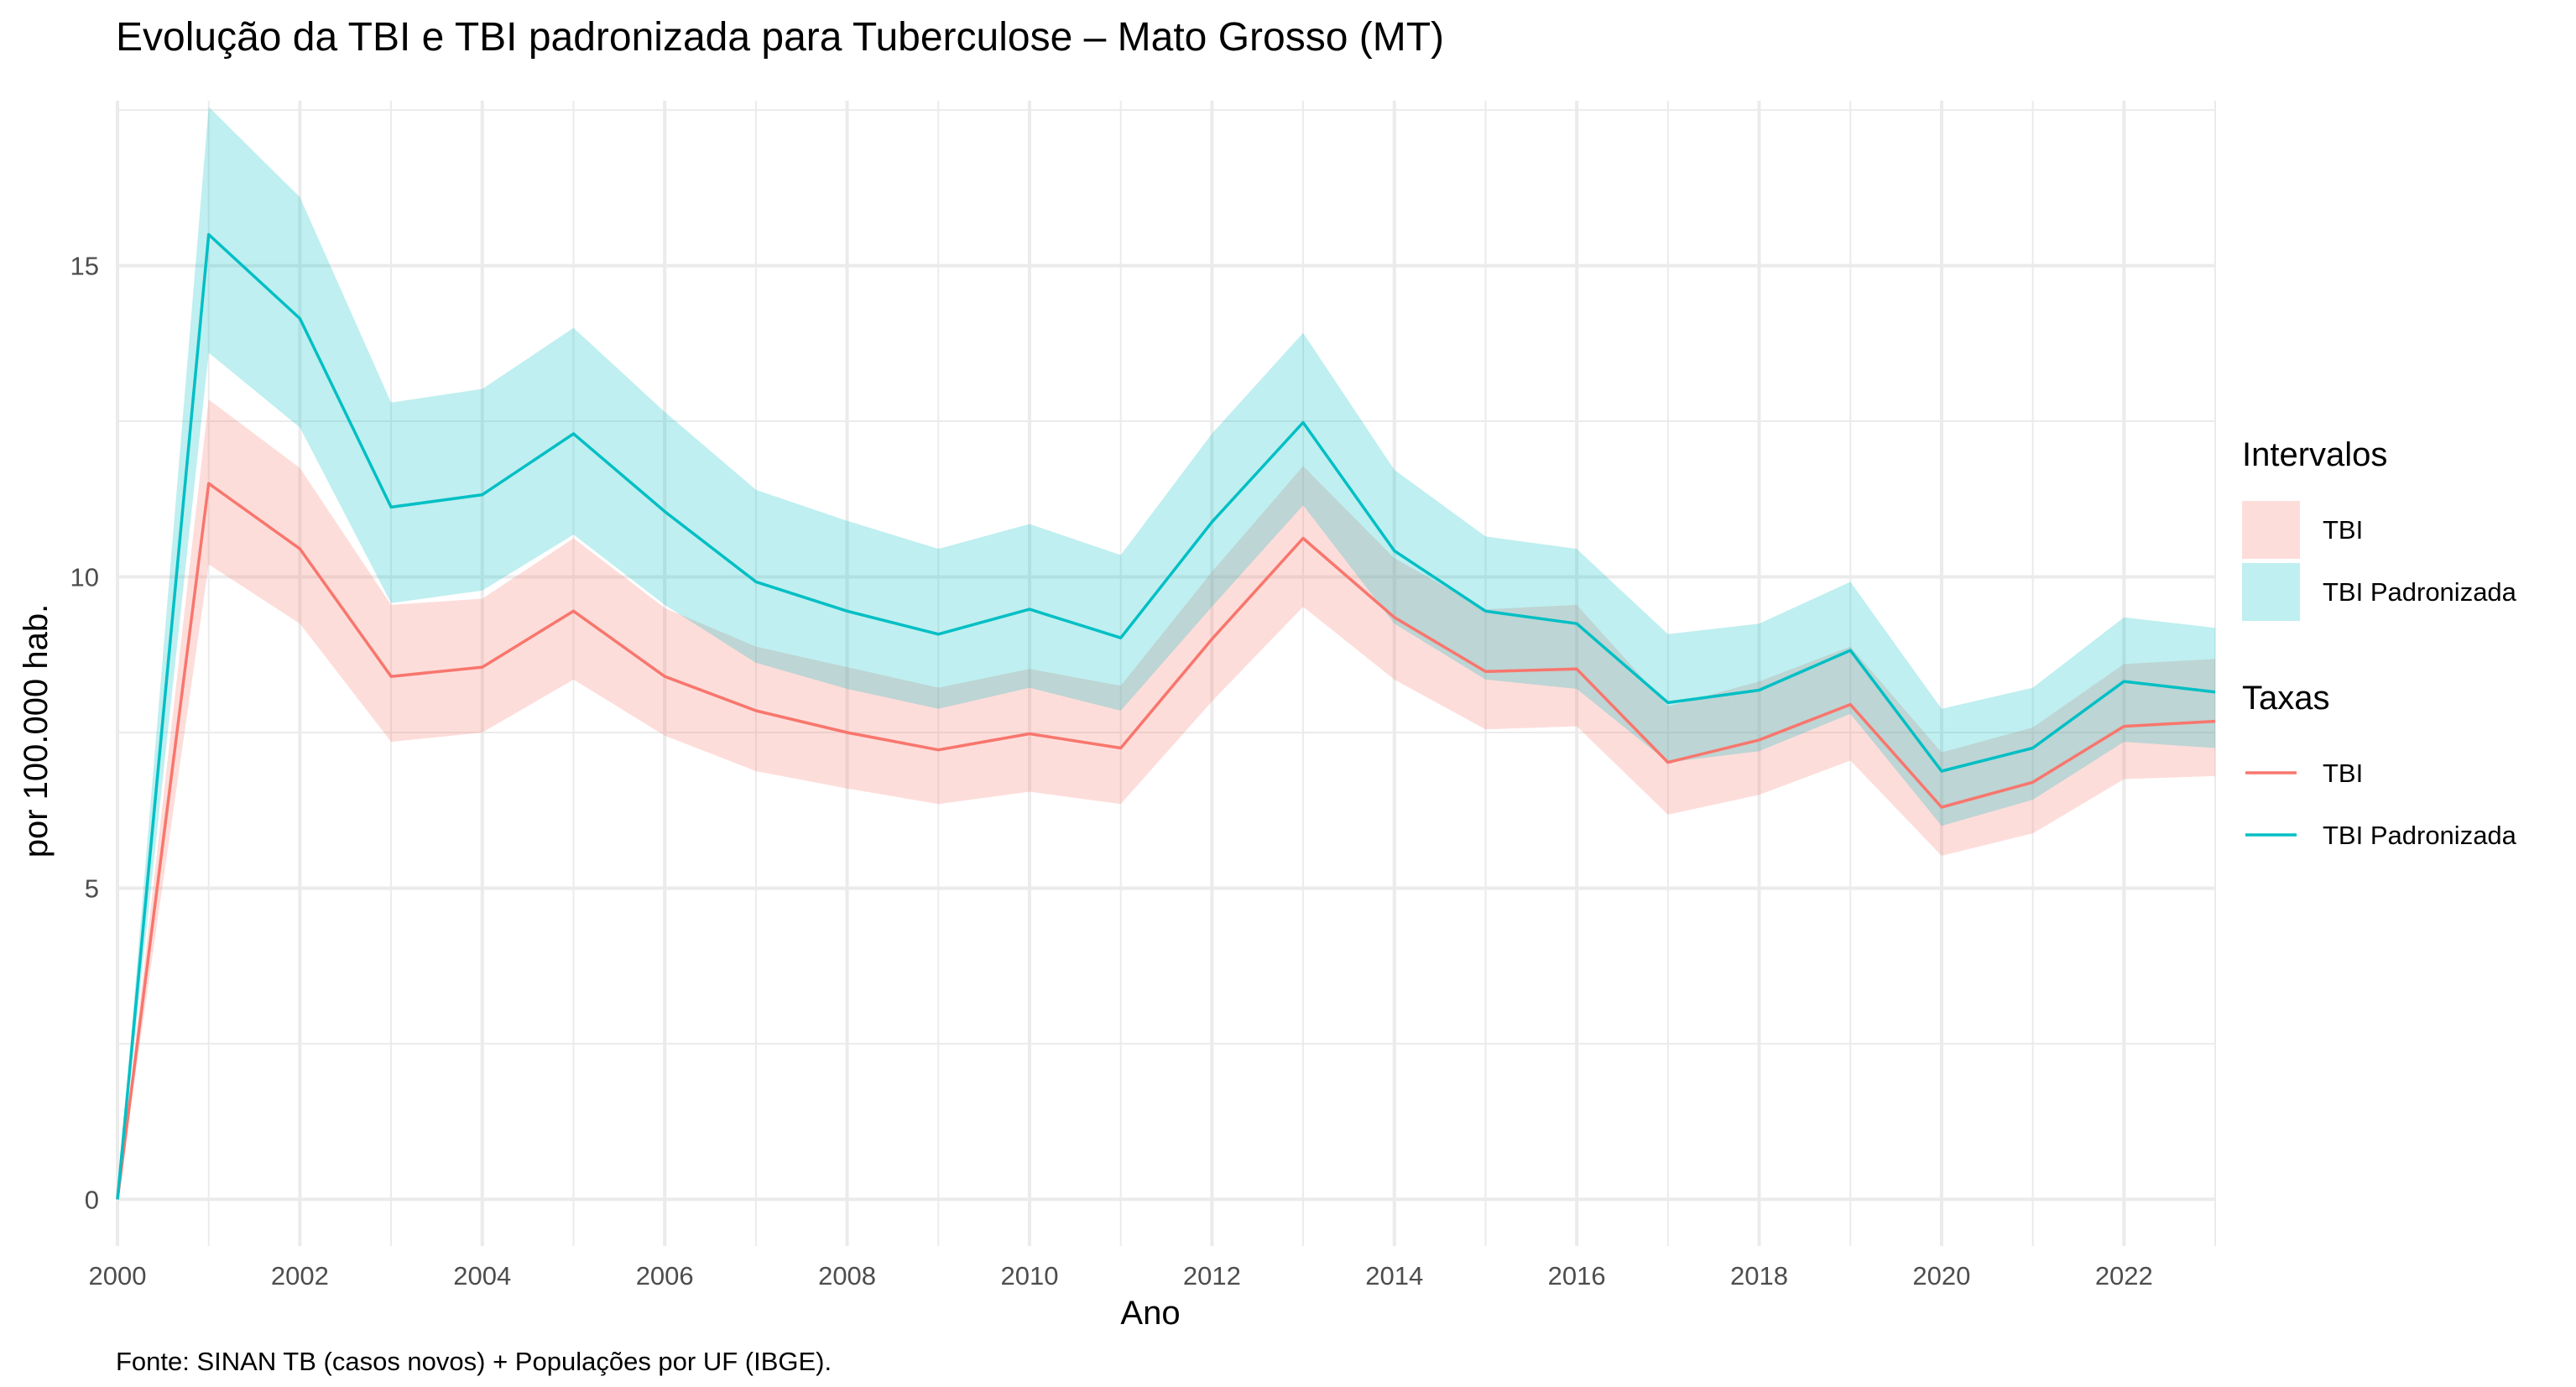 Image resolution: width=2576 pixels, height=1387 pixels. What do you see at coordinates (1759, 1276) in the screenshot?
I see `x-tick-label: 2018` at bounding box center [1759, 1276].